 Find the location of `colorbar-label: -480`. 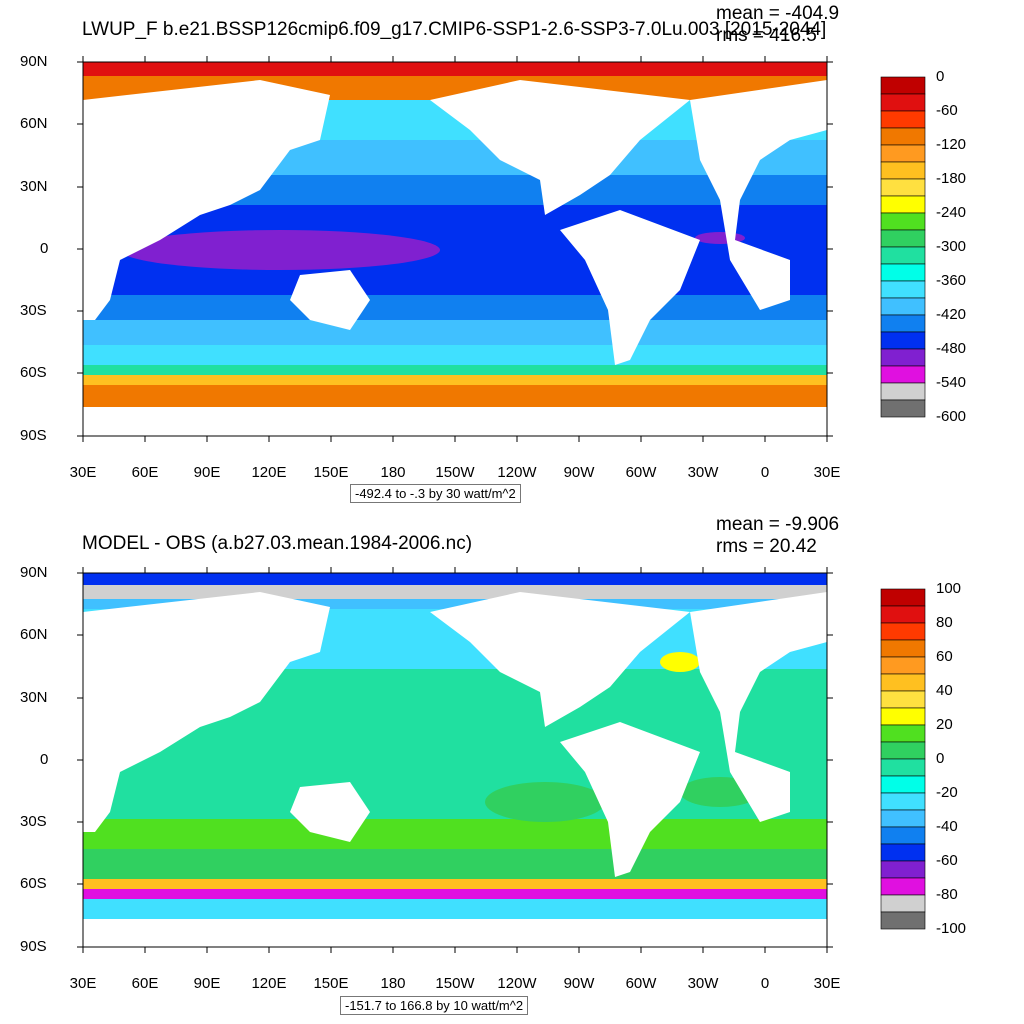

colorbar-label: -480 is located at coordinates (951, 348).